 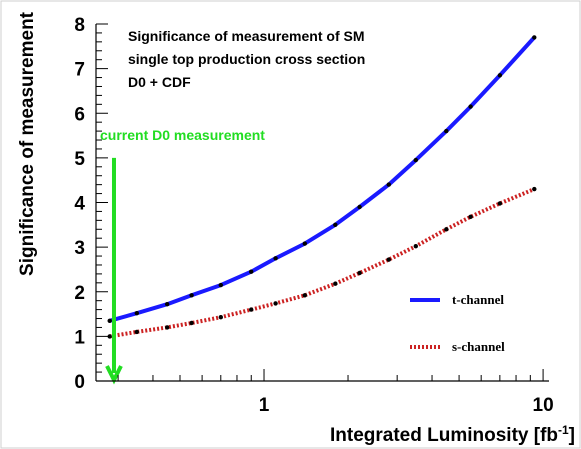 I want to click on y-tick-label: 3, so click(x=79, y=248).